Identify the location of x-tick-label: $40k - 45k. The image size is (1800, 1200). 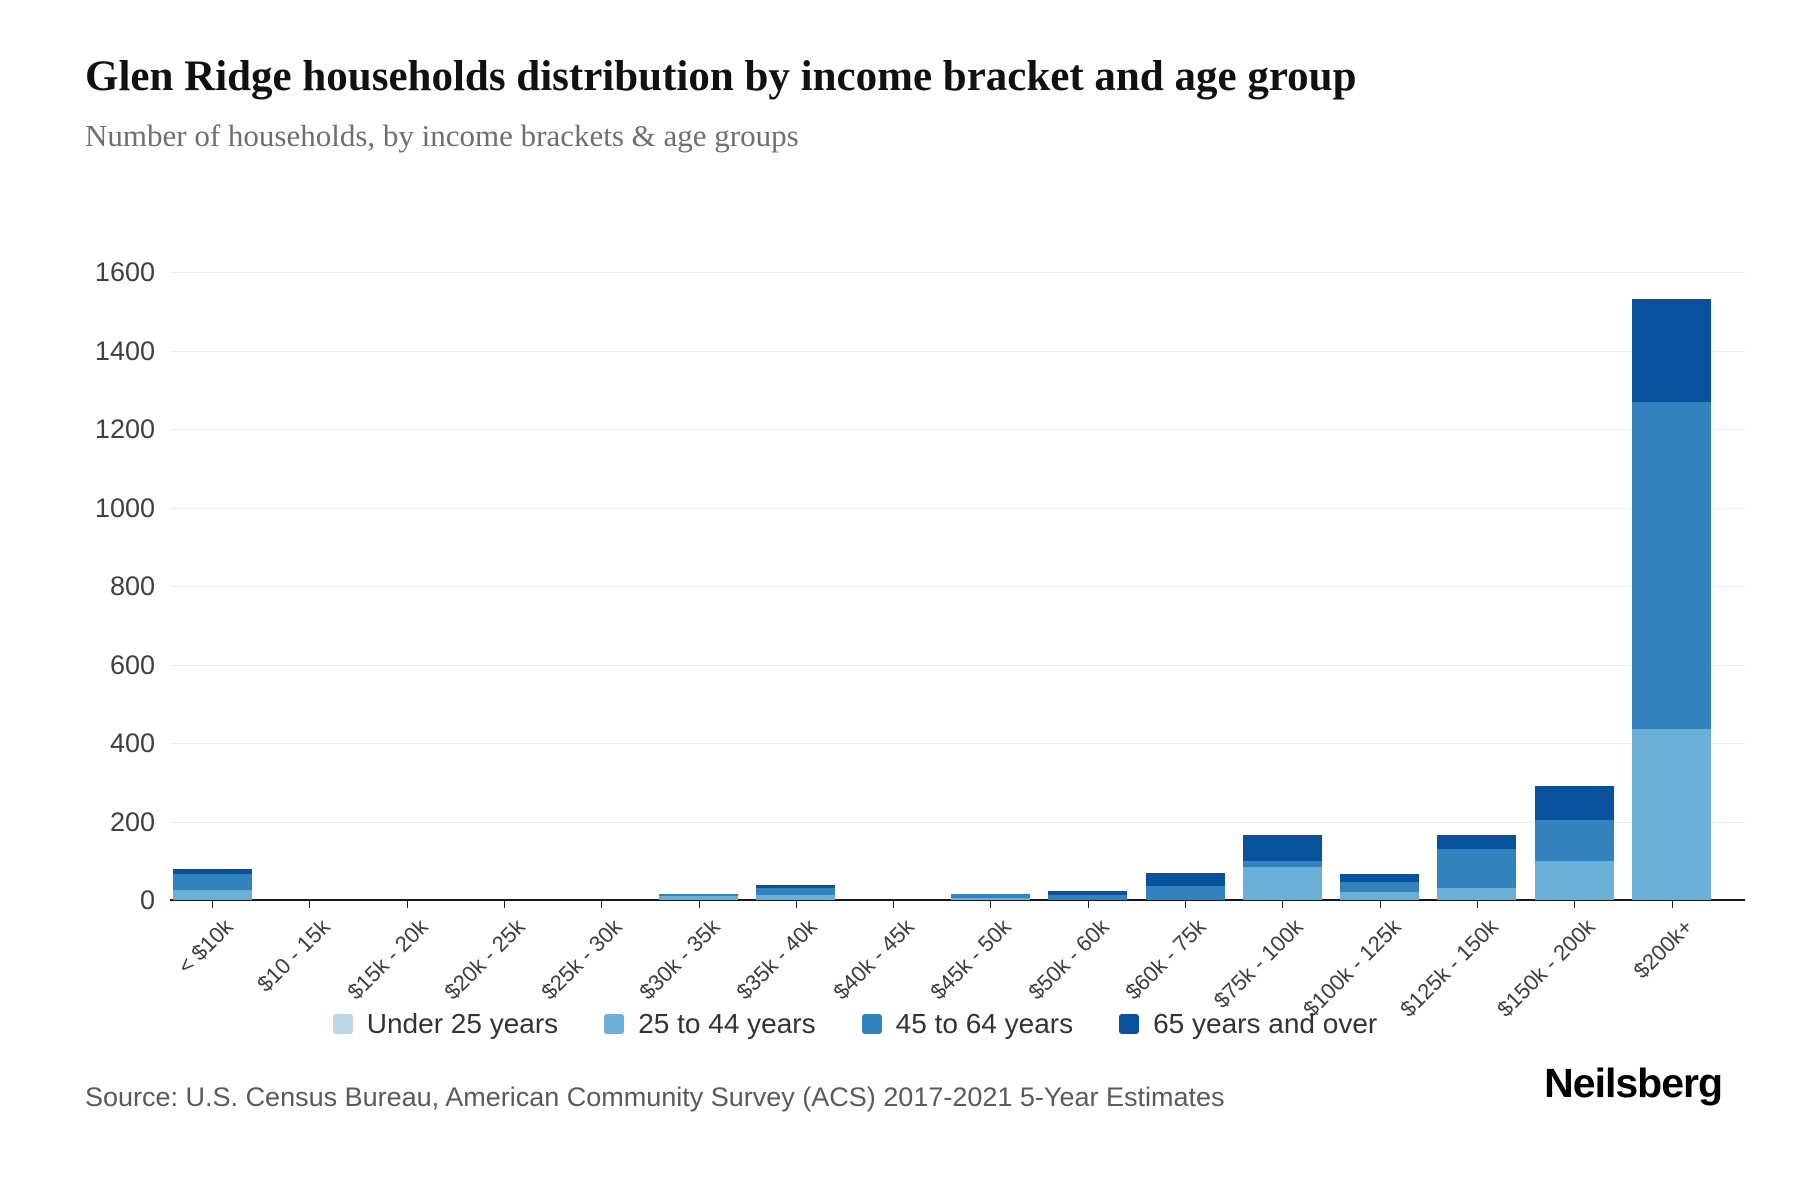
(873, 959).